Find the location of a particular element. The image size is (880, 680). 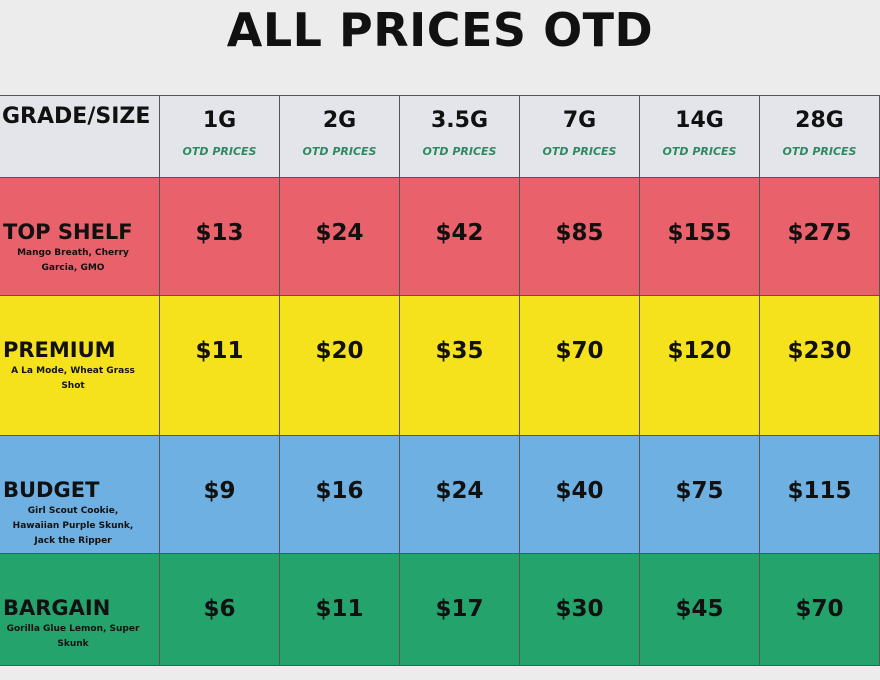

price: $85 is located at coordinates (580, 237).